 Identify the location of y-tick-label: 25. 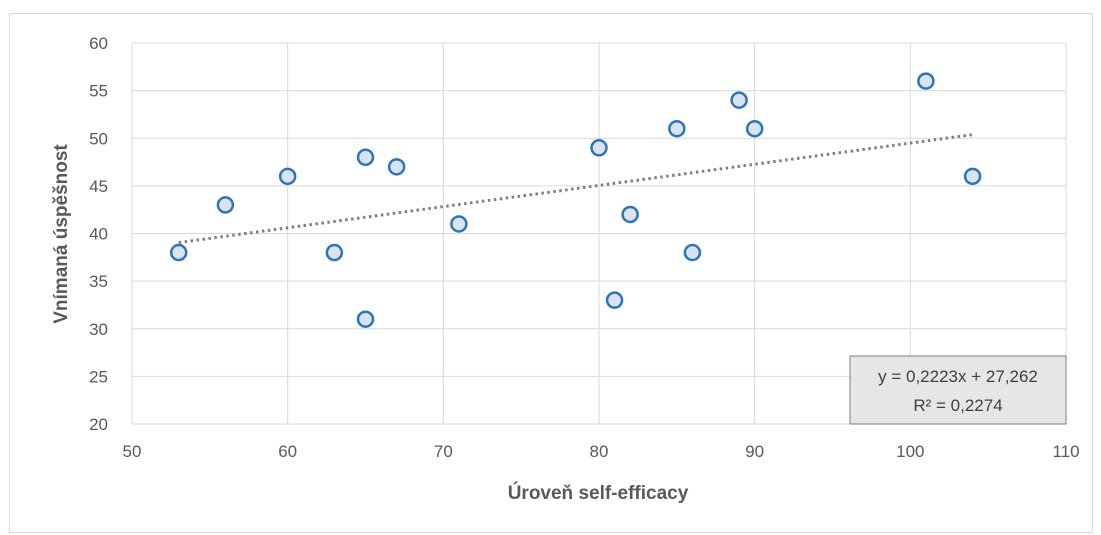
(98, 376).